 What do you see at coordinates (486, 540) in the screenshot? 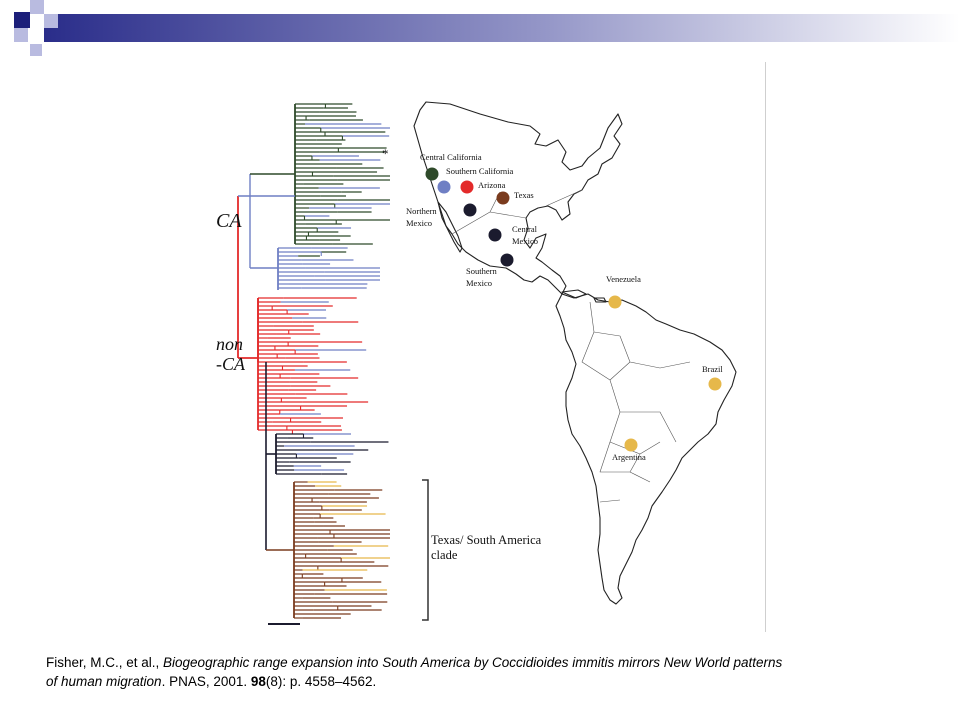
I see `bracket-label-line1: Texas/ South America` at bounding box center [486, 540].